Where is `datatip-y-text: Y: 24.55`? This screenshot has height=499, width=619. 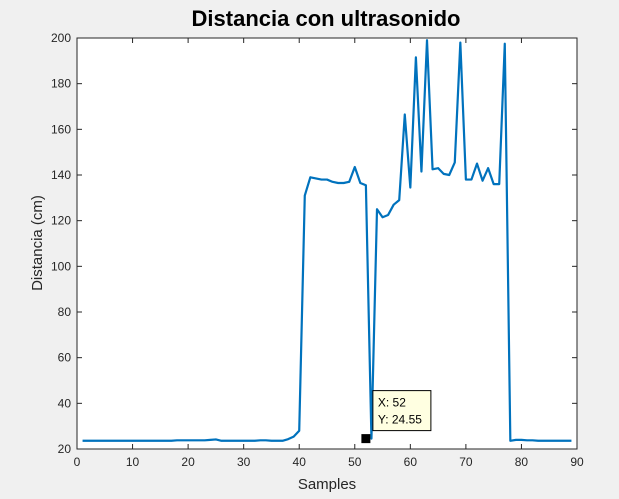 datatip-y-text: Y: 24.55 is located at coordinates (400, 420).